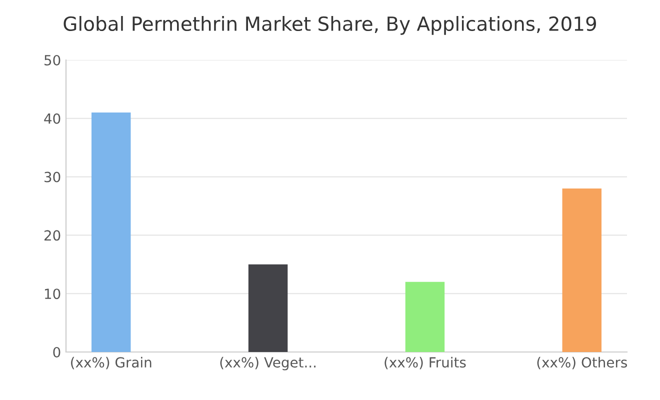  What do you see at coordinates (330, 25) in the screenshot?
I see `chart-title: Global Permethrin Market Share, By Applications, 2019` at bounding box center [330, 25].